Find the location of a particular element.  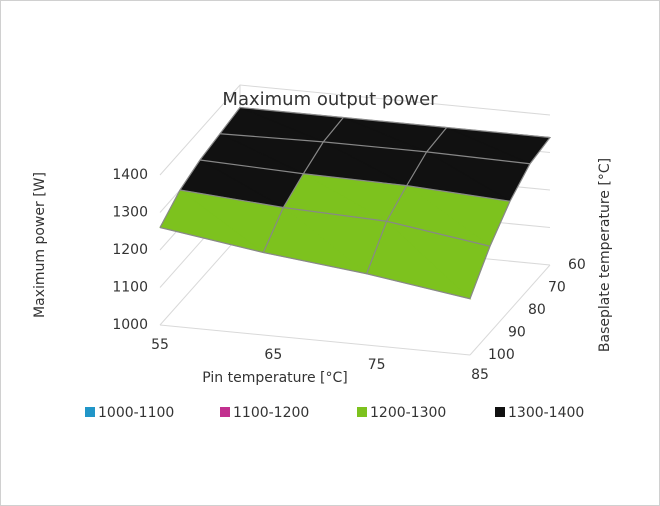

z-tick-label: 1200 is located at coordinates (130, 250).